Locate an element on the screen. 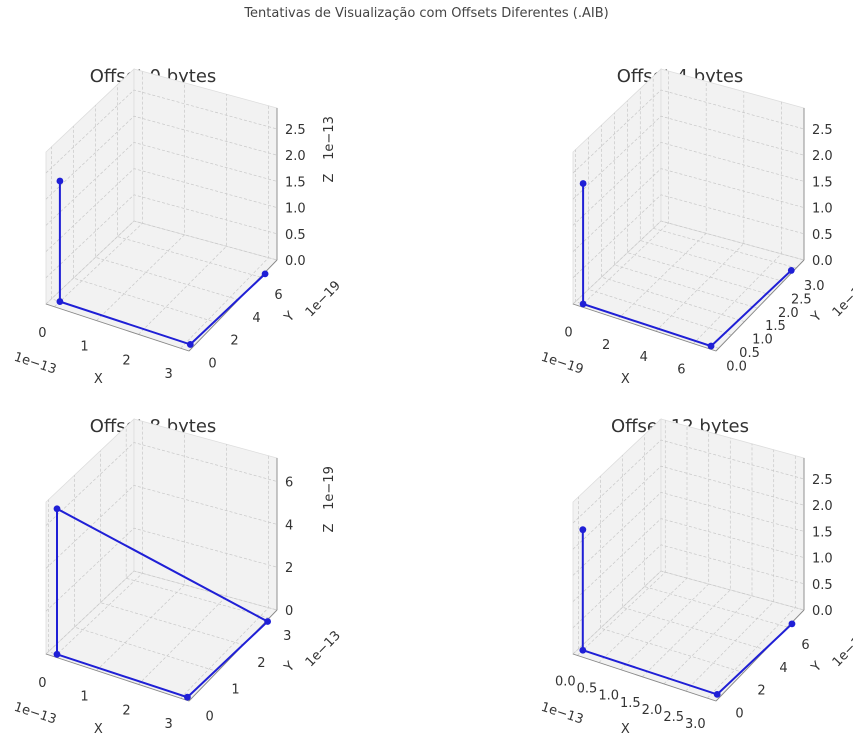 Image resolution: width=853 pixels, height=750 pixels. y-tick-label: 0.0 is located at coordinates (736, 366).